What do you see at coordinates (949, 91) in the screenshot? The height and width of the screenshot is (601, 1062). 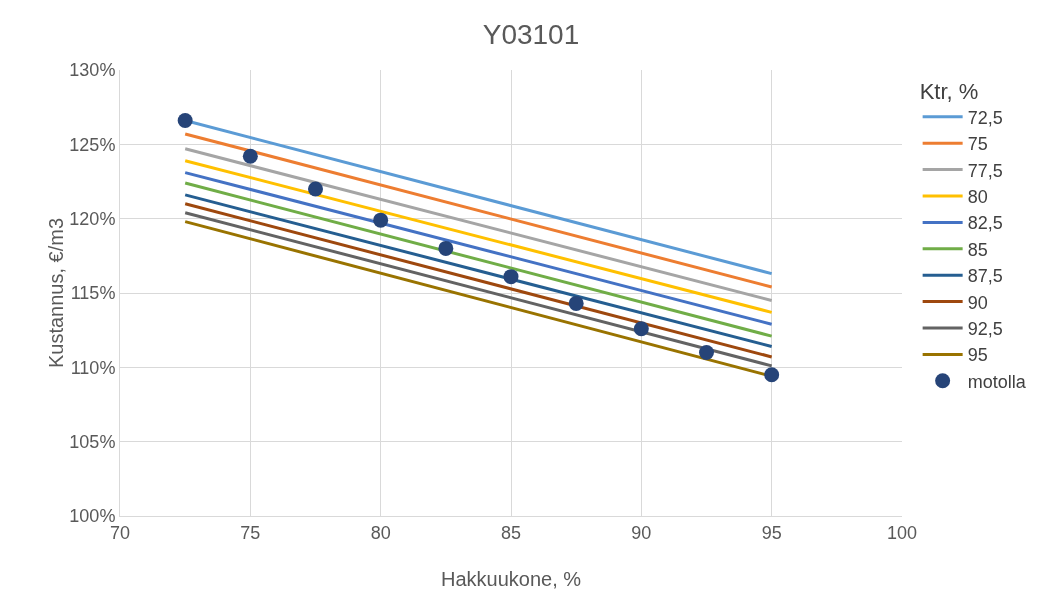 I see `legend-title: Ktr, %` at bounding box center [949, 91].